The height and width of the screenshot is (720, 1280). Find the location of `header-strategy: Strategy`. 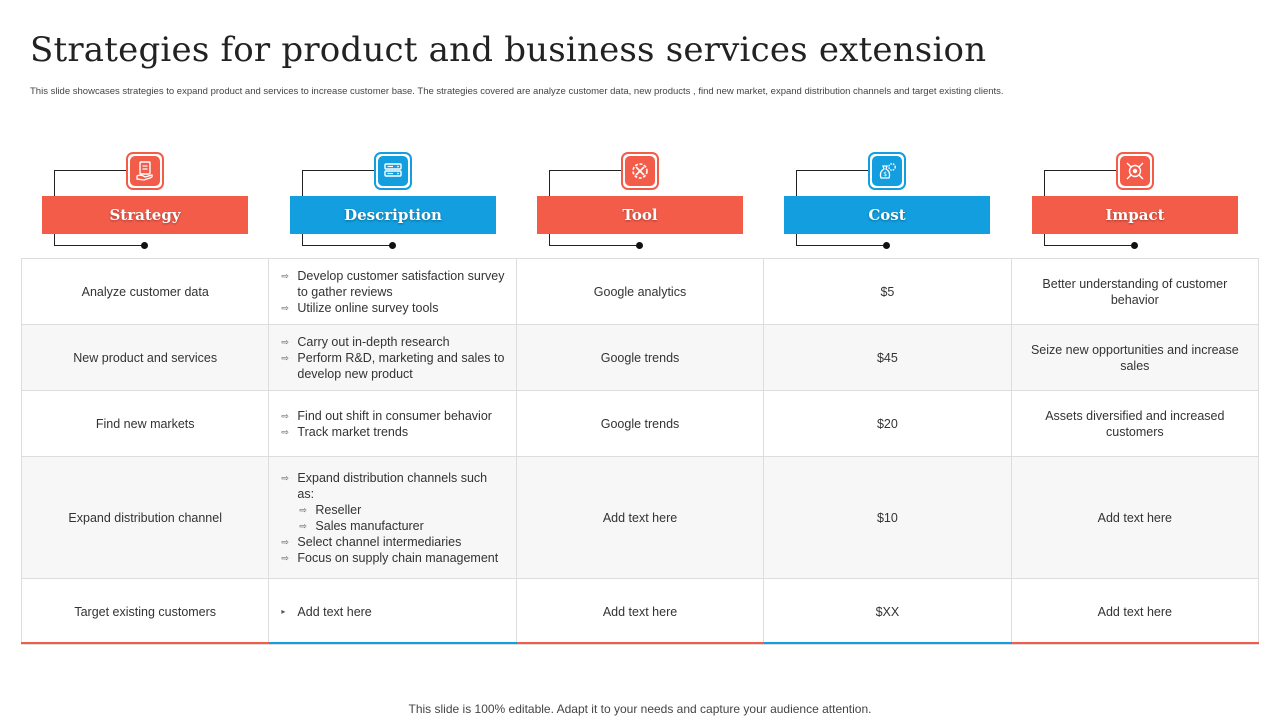

header-strategy: Strategy is located at coordinates (147, 200).